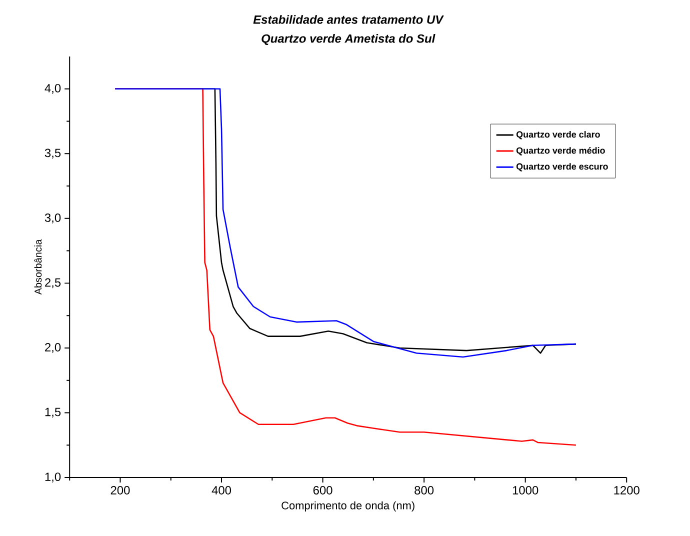 Image resolution: width=690 pixels, height=536 pixels. Describe the element at coordinates (52, 218) in the screenshot. I see `y-tick-label: 3,0` at that location.